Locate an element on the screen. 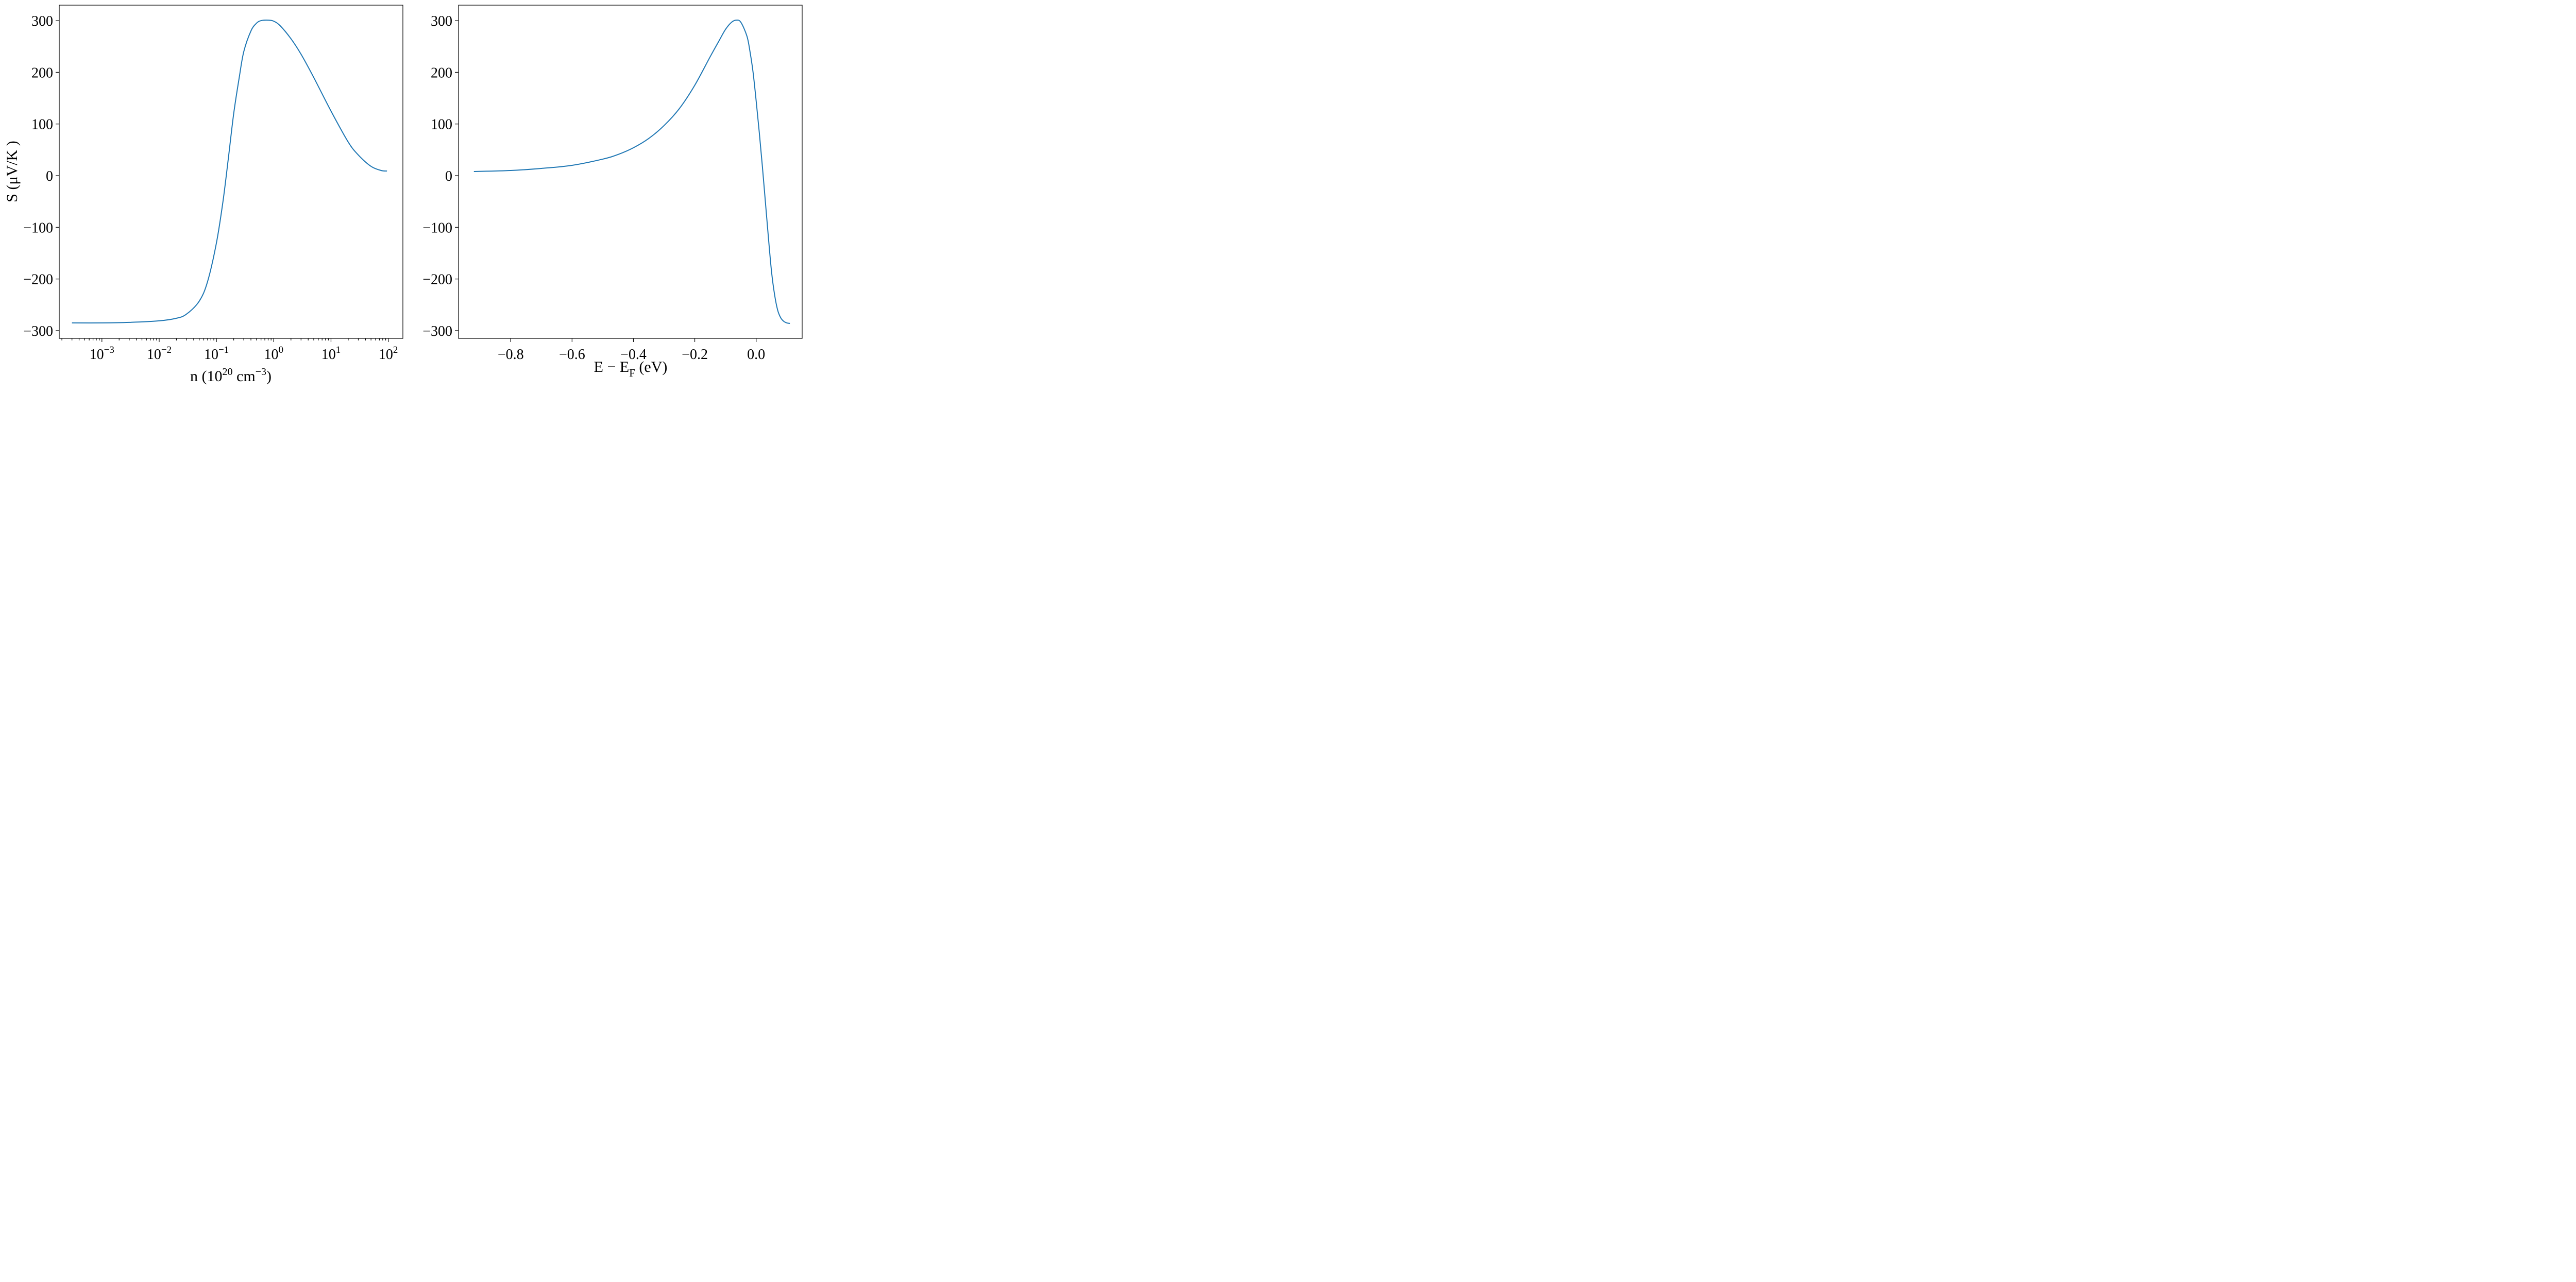  right-x-axis-label: E − EF (eV) is located at coordinates (631, 368).